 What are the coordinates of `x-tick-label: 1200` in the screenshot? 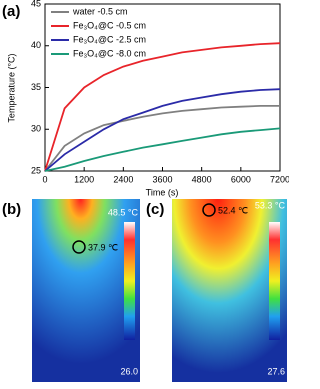 It's located at (84, 179).